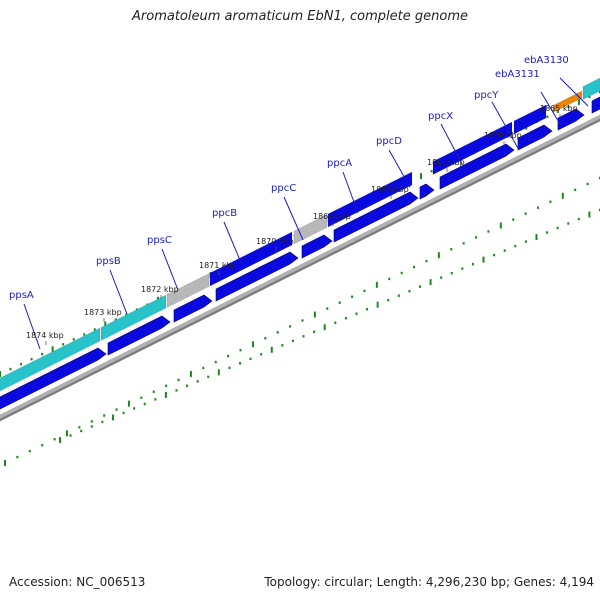  Describe the element at coordinates (339, 163) in the screenshot. I see `gene-label: ppcA` at that location.